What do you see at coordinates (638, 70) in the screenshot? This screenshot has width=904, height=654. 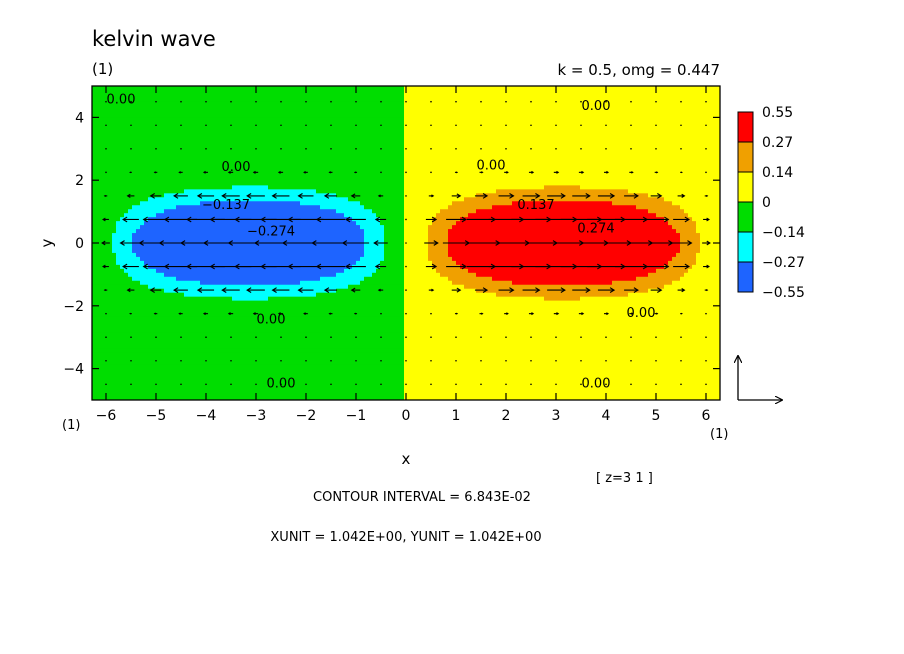 I see `chart-subtitle: k = 0.5, omg = 0.447` at bounding box center [638, 70].